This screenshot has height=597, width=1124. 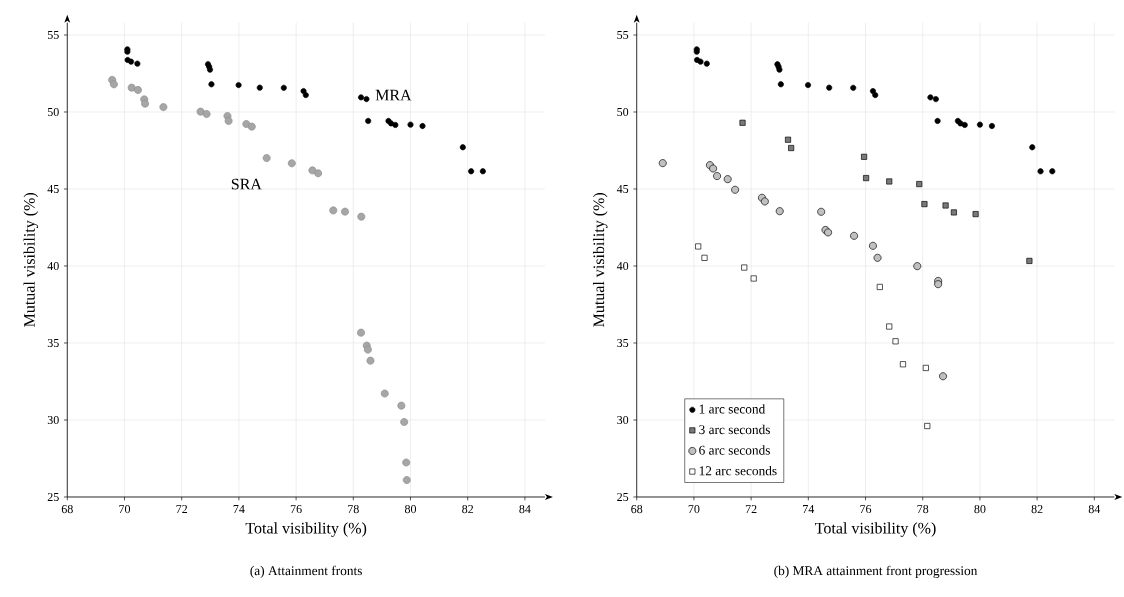 What do you see at coordinates (734, 429) in the screenshot?
I see `legend-label: 3 arc seconds` at bounding box center [734, 429].